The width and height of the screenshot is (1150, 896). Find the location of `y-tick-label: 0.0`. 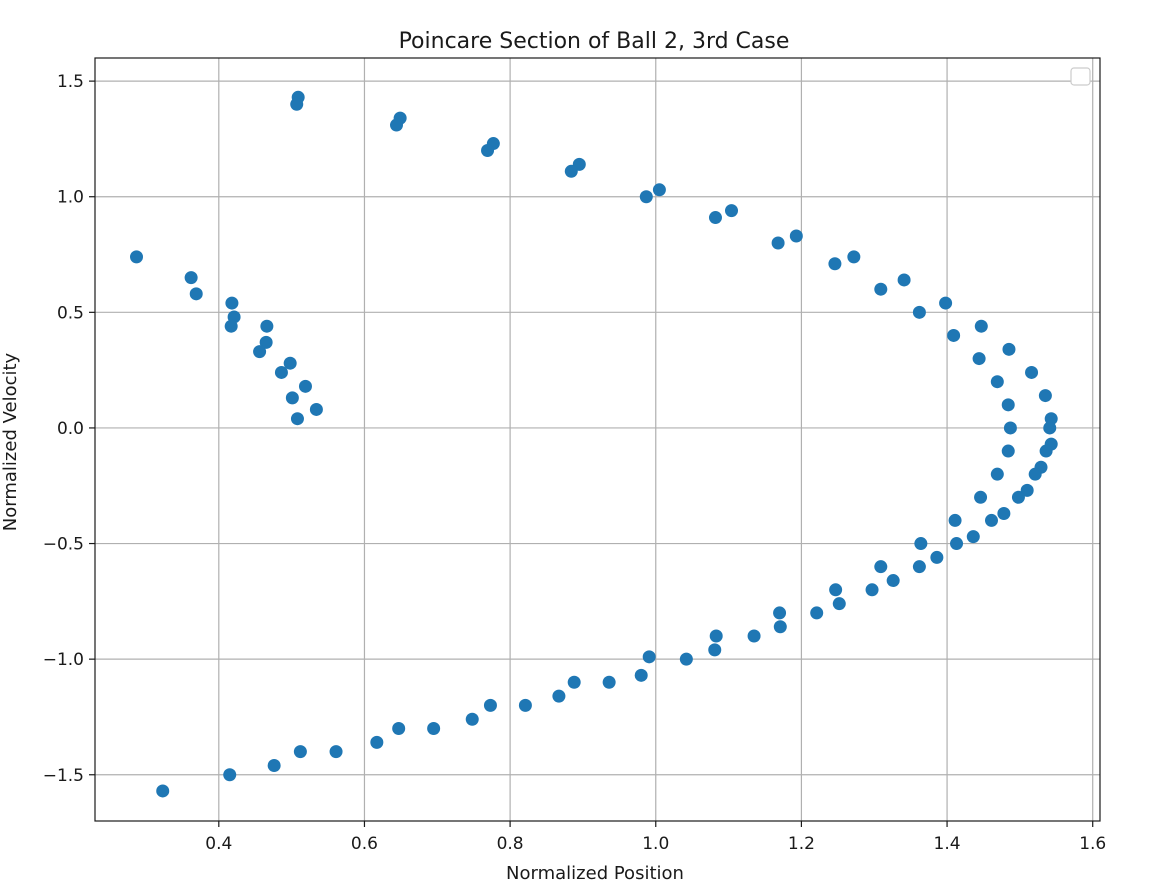

y-tick-label: 0.0 is located at coordinates (70, 429).